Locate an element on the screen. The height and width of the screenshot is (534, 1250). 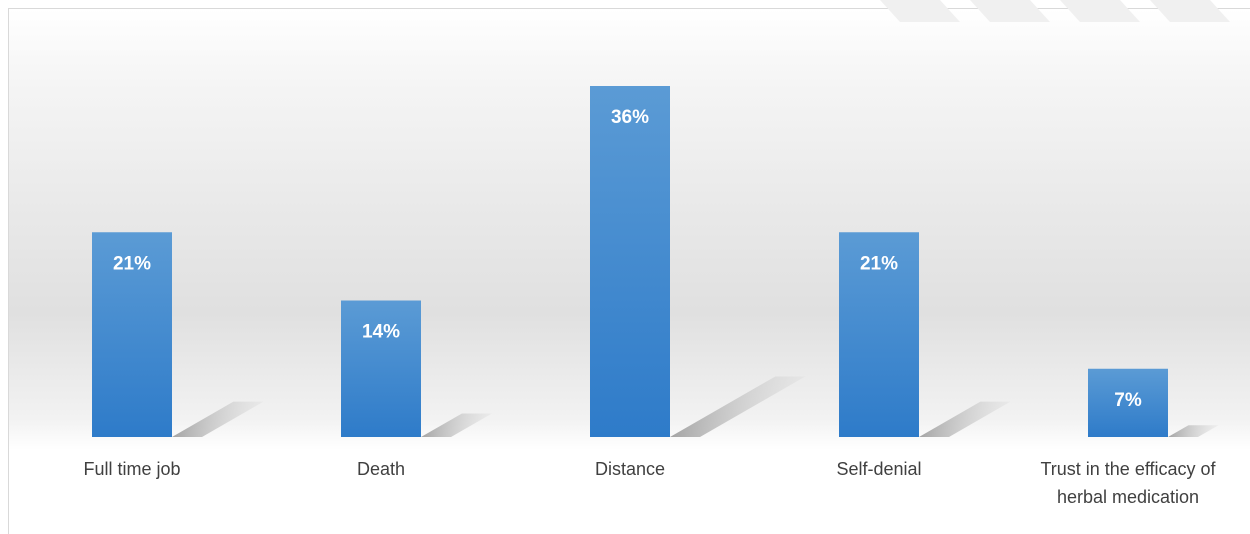
data-label: 36% is located at coordinates (630, 117).